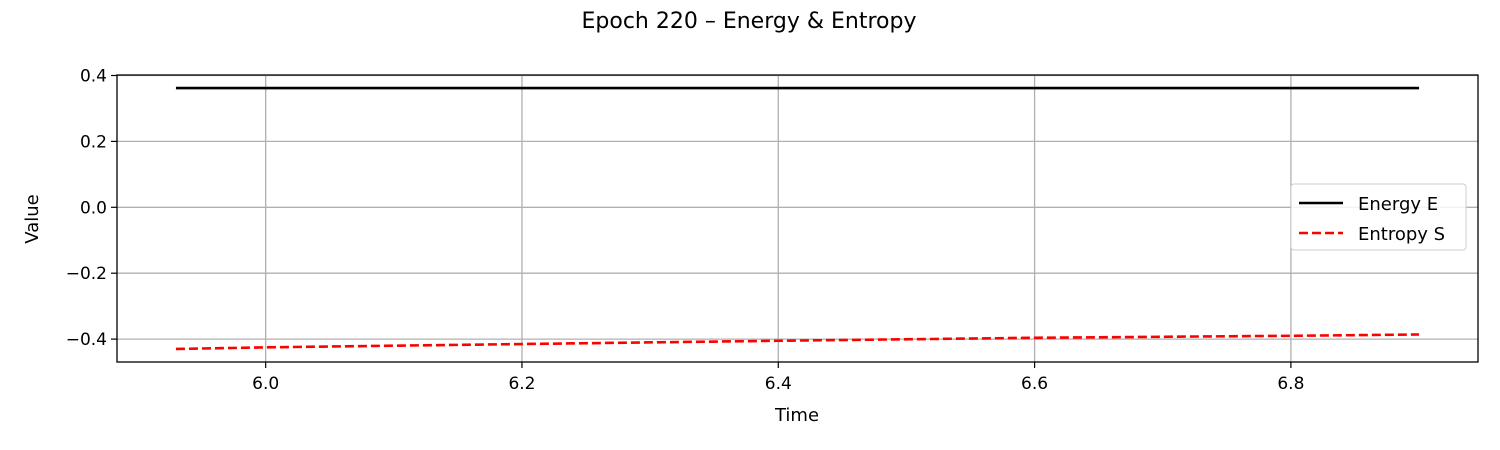 Image resolution: width=1500 pixels, height=450 pixels. Describe the element at coordinates (93, 76) in the screenshot. I see `y-tick-label: 0.4` at that location.